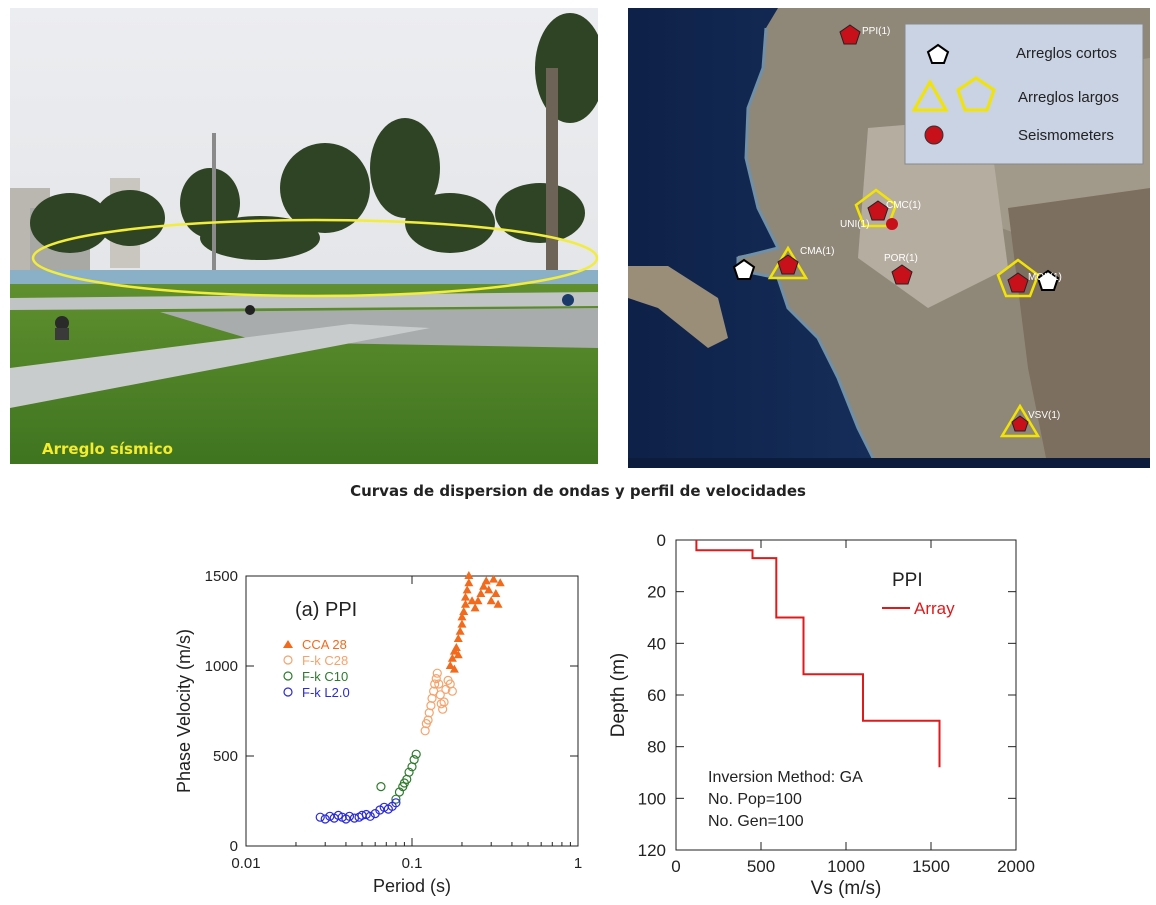  I want to click on map-legend, so click(1024, 94).